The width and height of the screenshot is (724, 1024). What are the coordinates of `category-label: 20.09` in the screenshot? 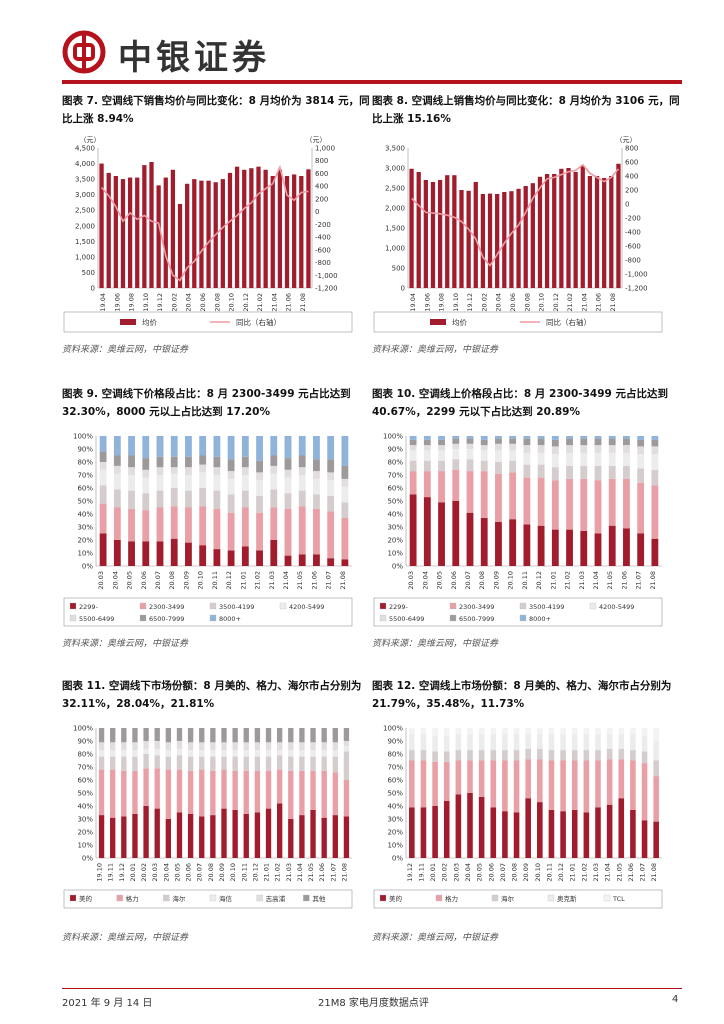 It's located at (186, 580).